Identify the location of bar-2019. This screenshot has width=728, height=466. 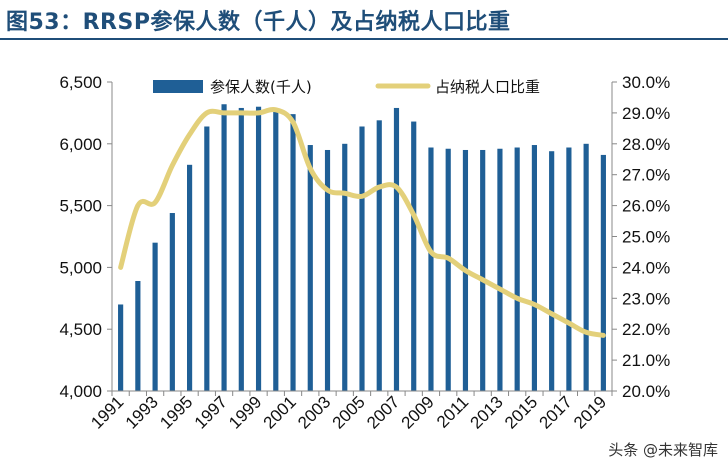
(603, 272).